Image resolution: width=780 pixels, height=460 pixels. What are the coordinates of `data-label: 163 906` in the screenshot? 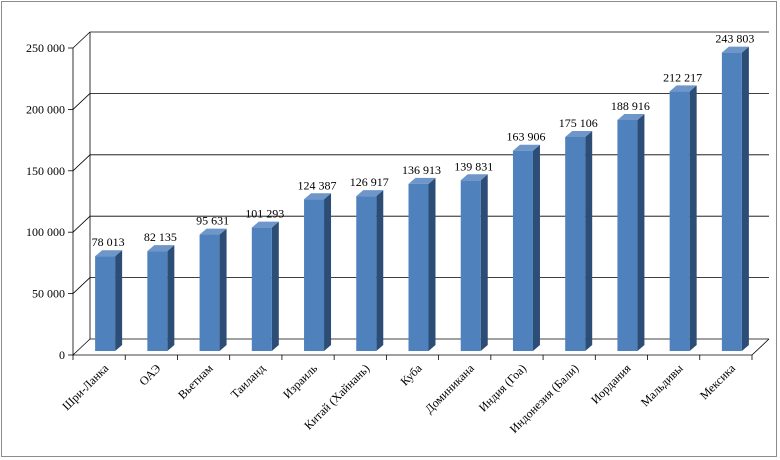 It's located at (525, 137).